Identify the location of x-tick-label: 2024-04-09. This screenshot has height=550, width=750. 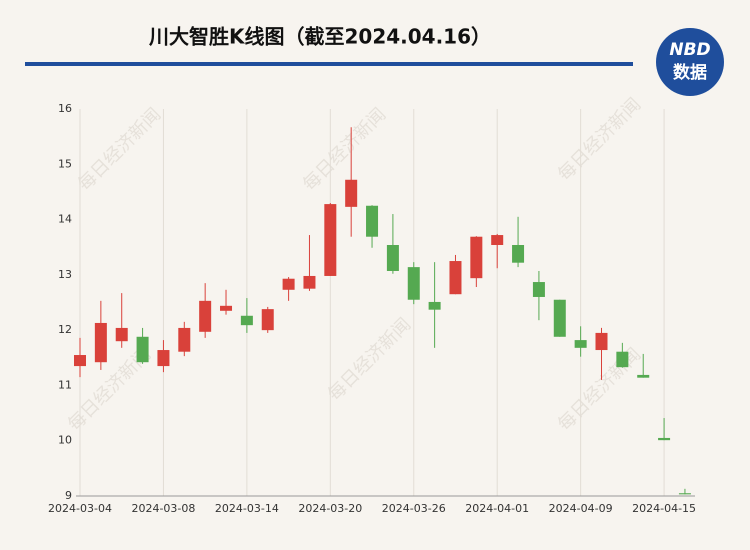
(581, 508).